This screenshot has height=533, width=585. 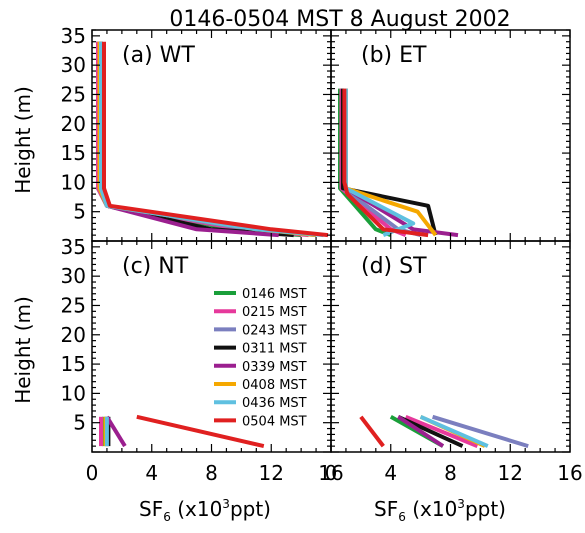 What do you see at coordinates (158, 55) in the screenshot?
I see `panel-label: (a) WT` at bounding box center [158, 55].